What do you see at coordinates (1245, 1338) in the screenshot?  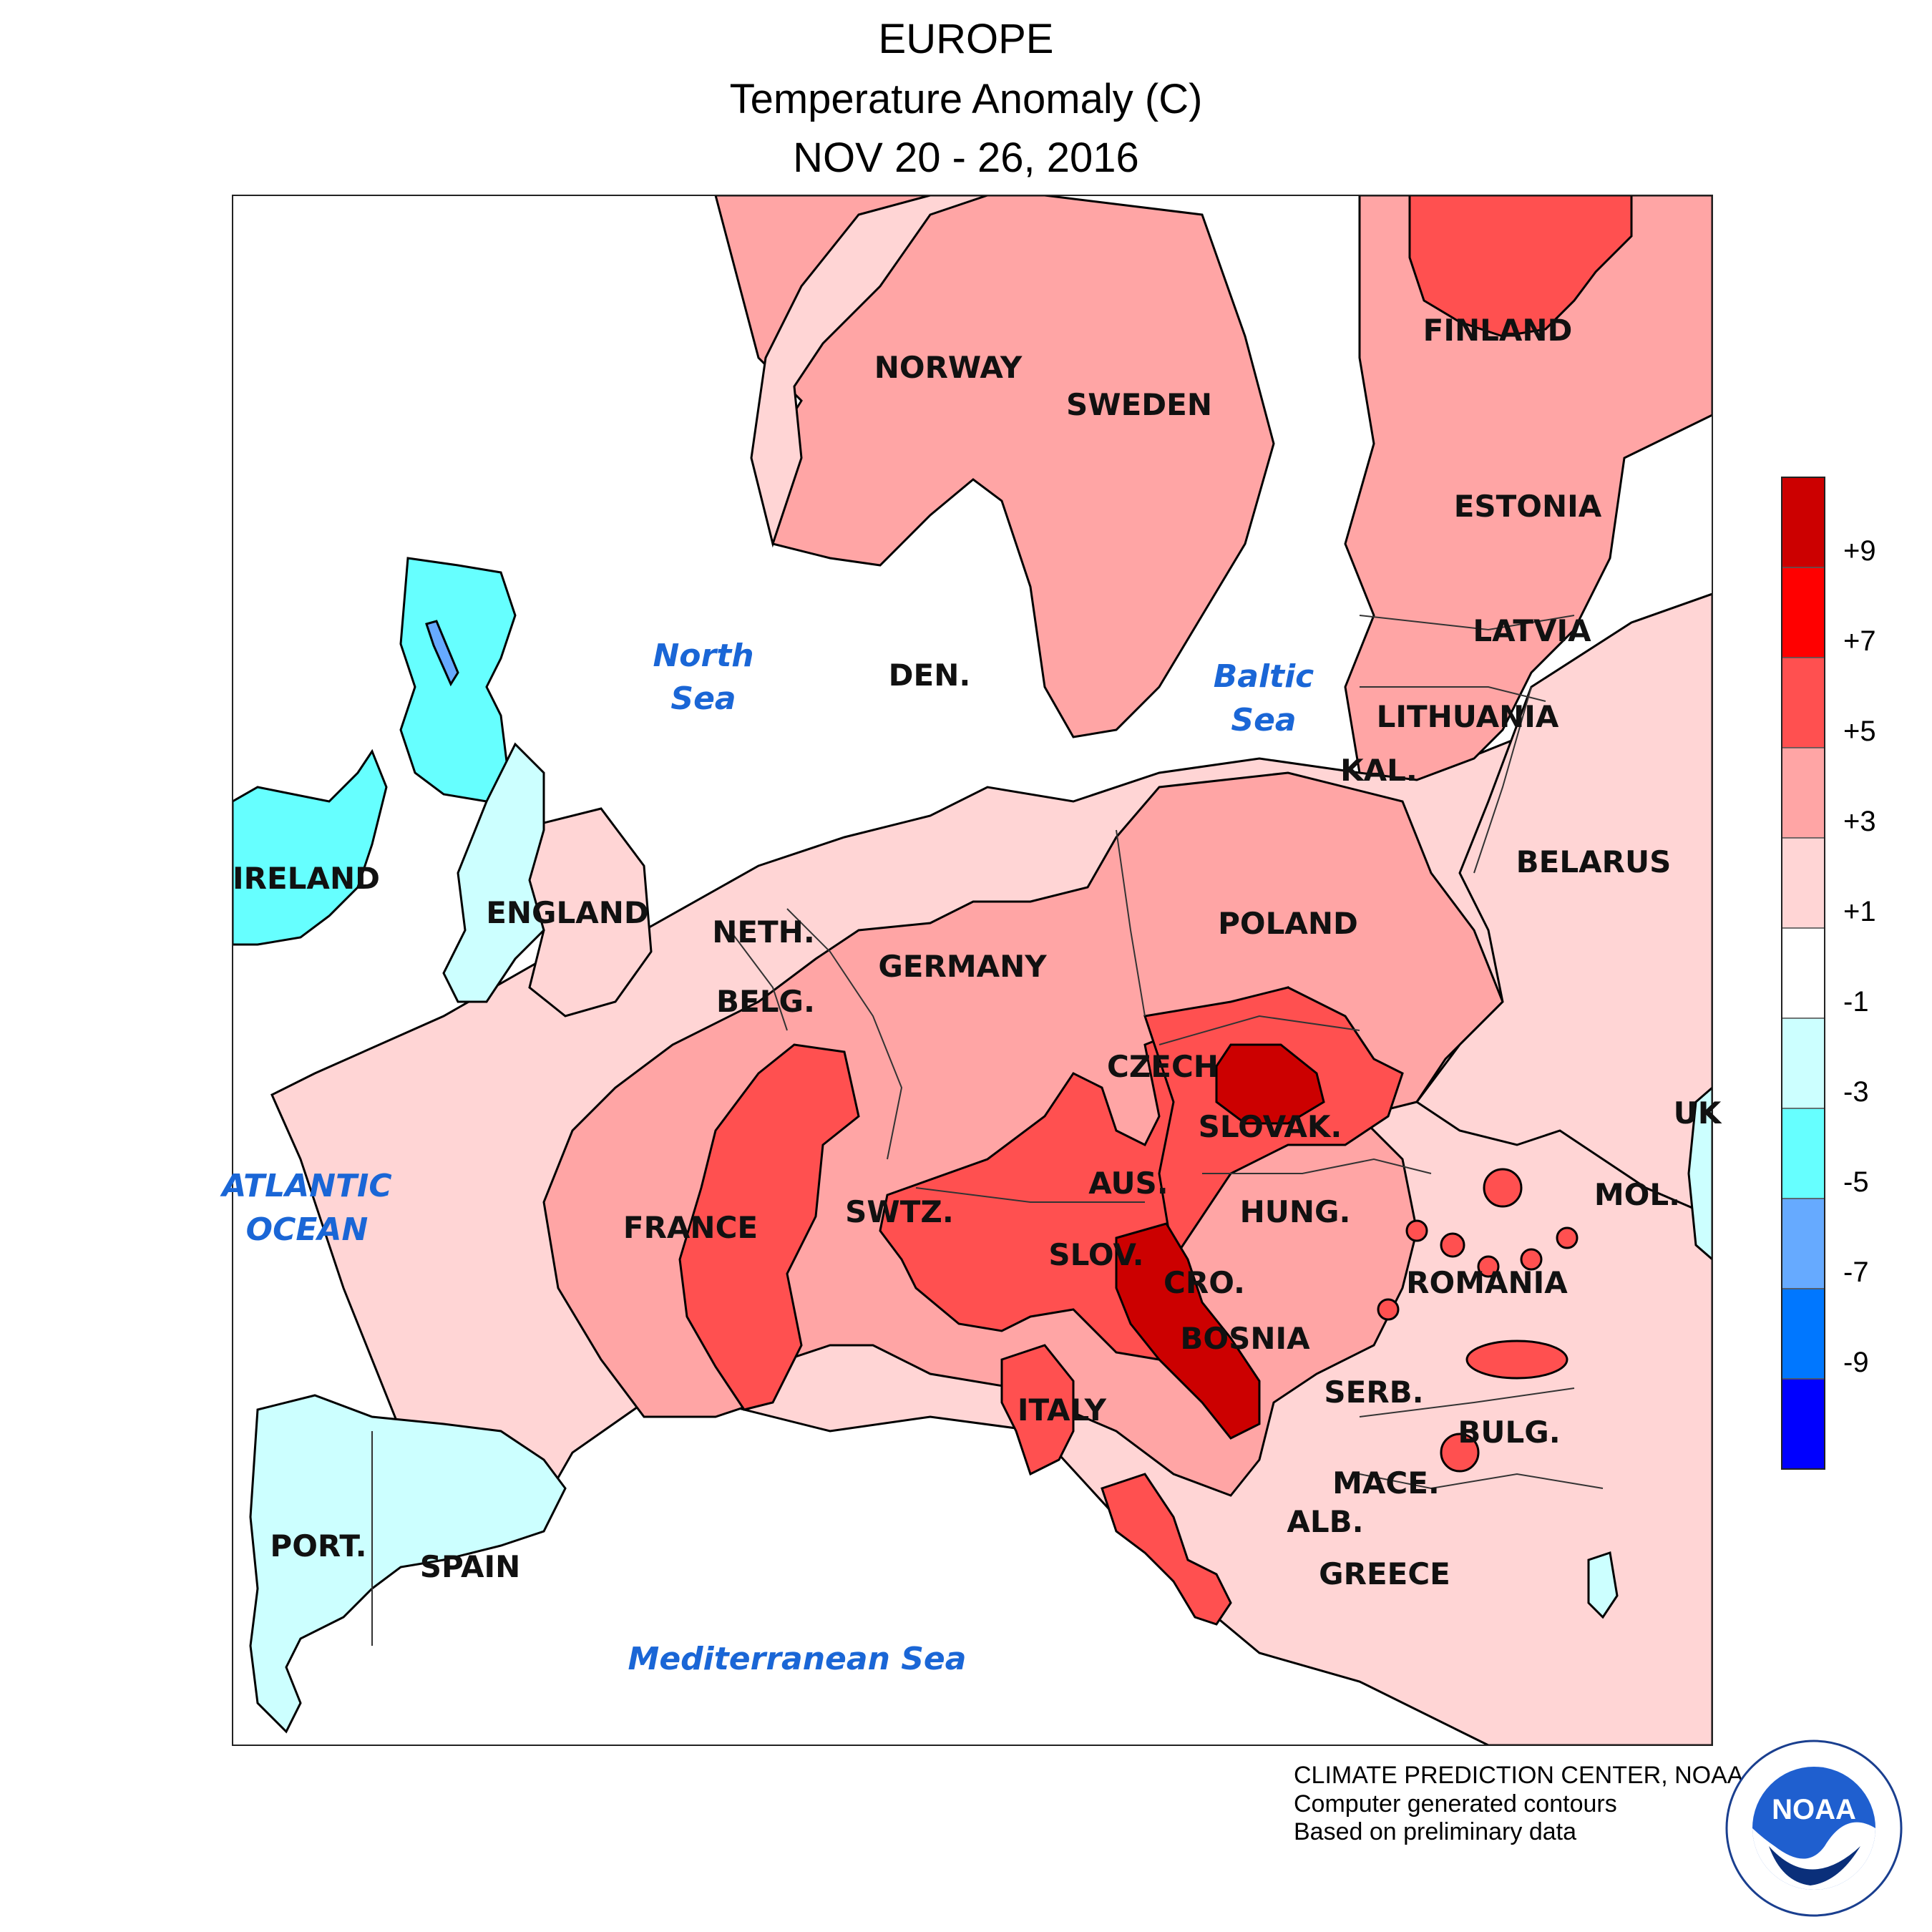 I see `country-label: BOSNIA` at bounding box center [1245, 1338].